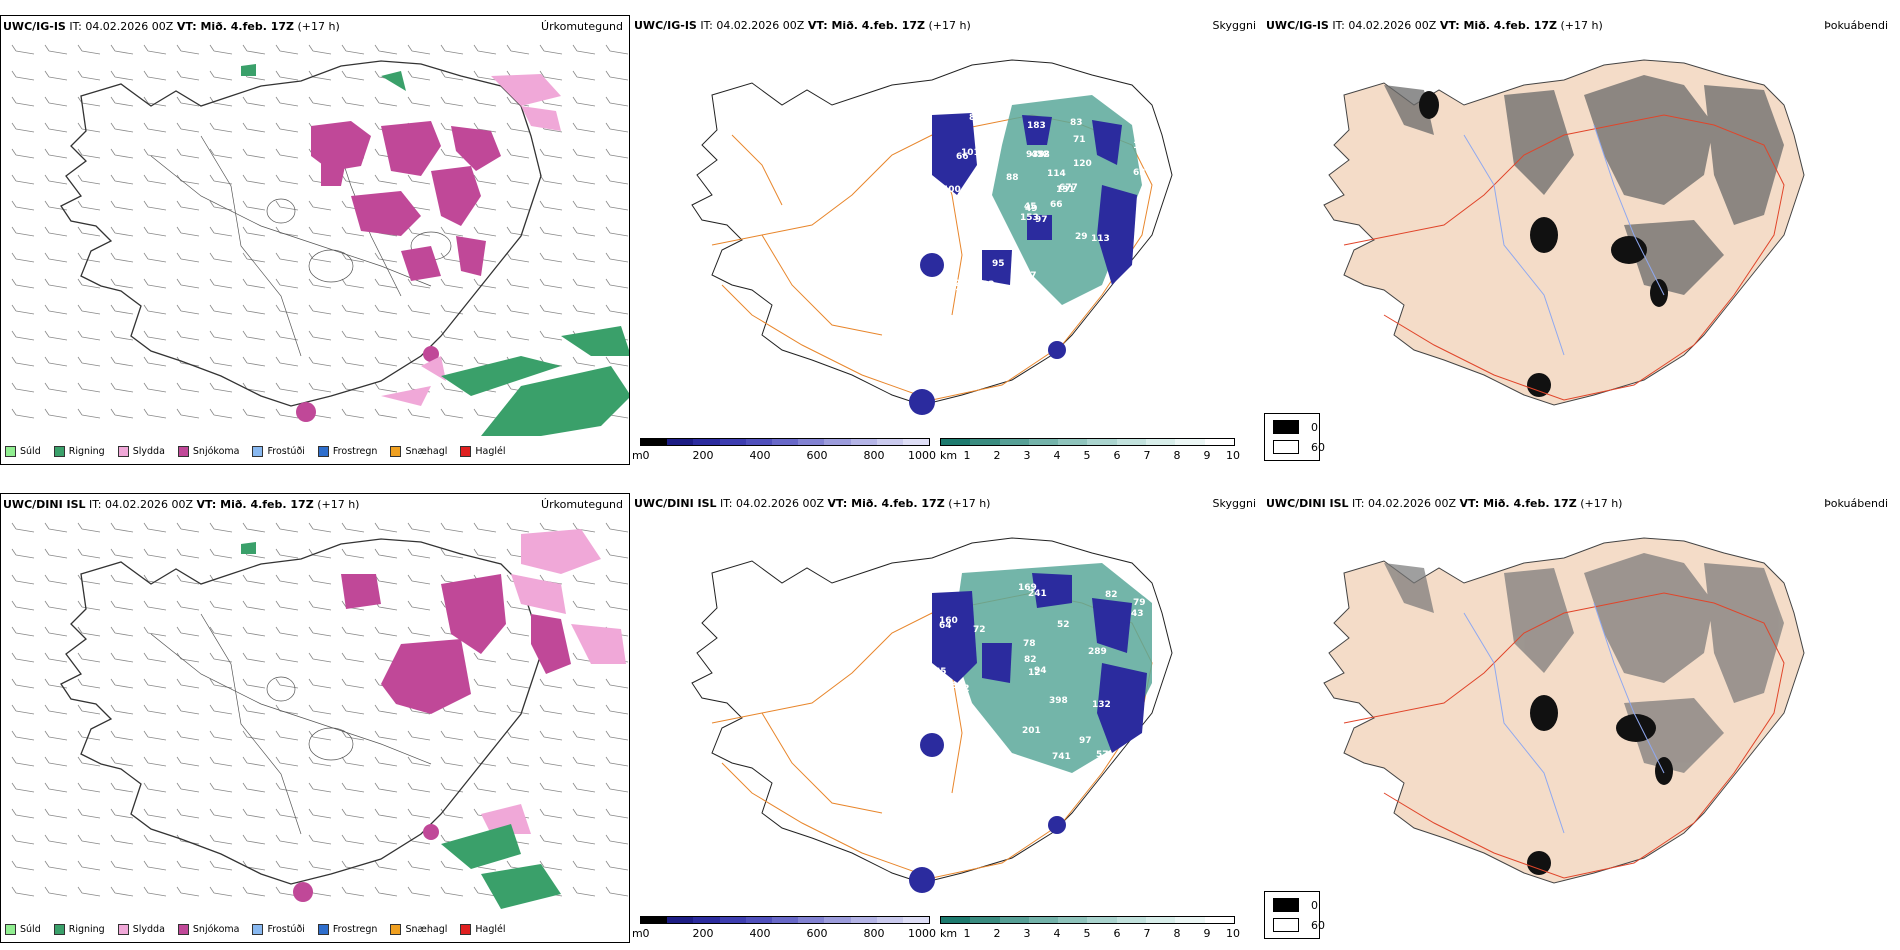  I want to click on height-tick: 800, so click(874, 455).